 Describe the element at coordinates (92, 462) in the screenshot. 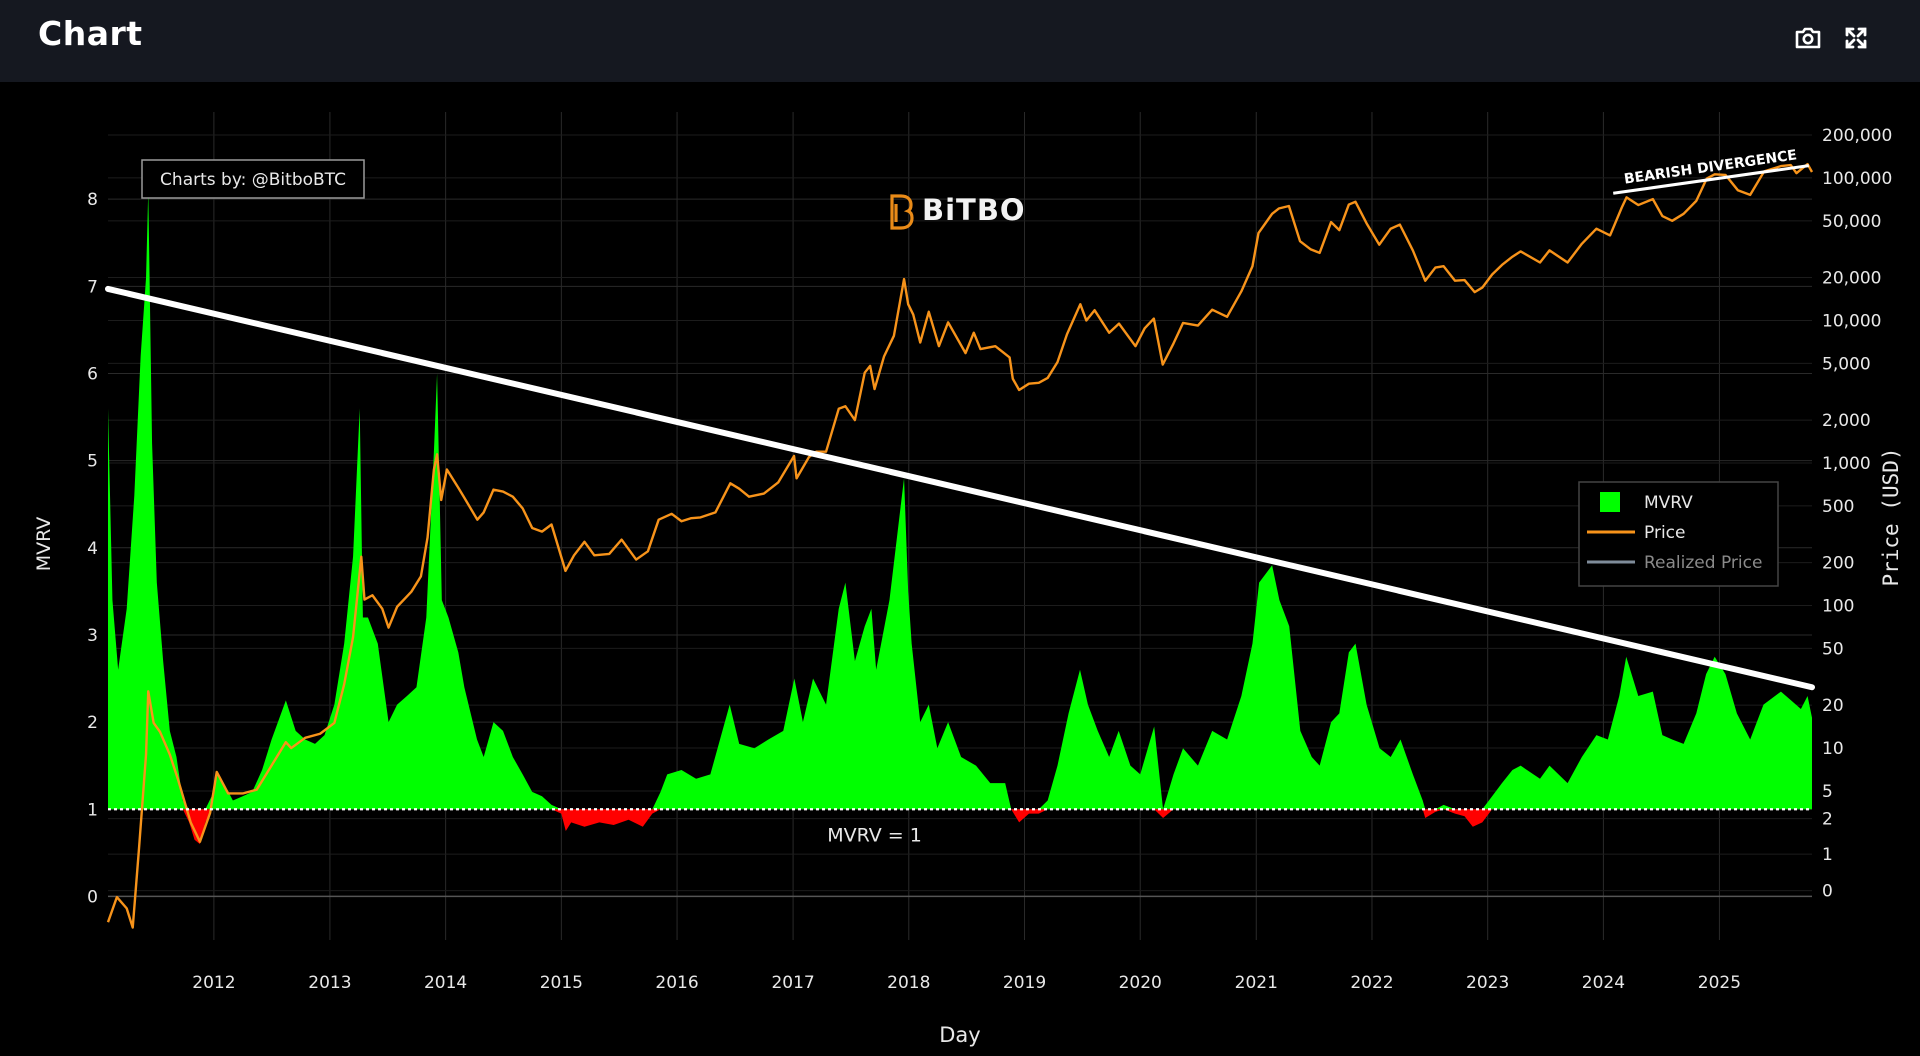

I see `y-left-tick-label: 5` at that location.